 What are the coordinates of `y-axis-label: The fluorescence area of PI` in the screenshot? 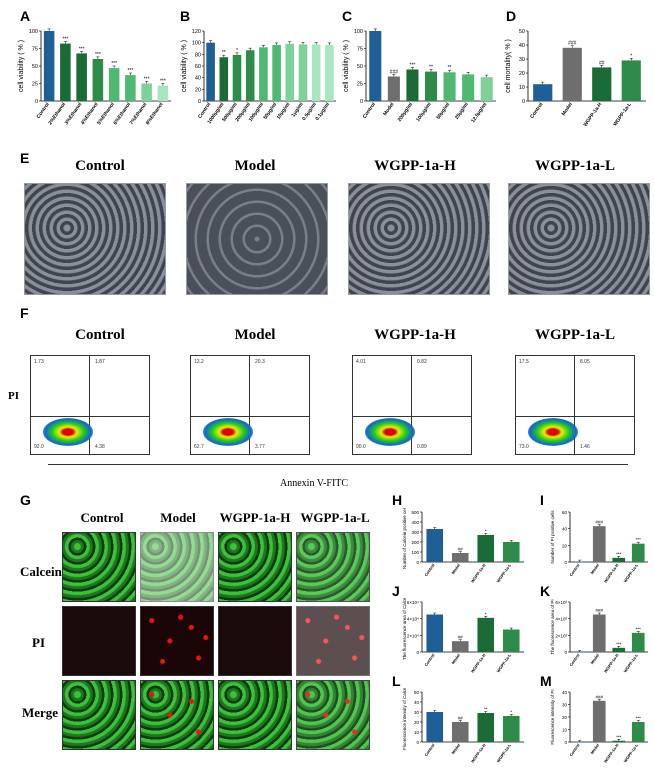 It's located at (552, 626).